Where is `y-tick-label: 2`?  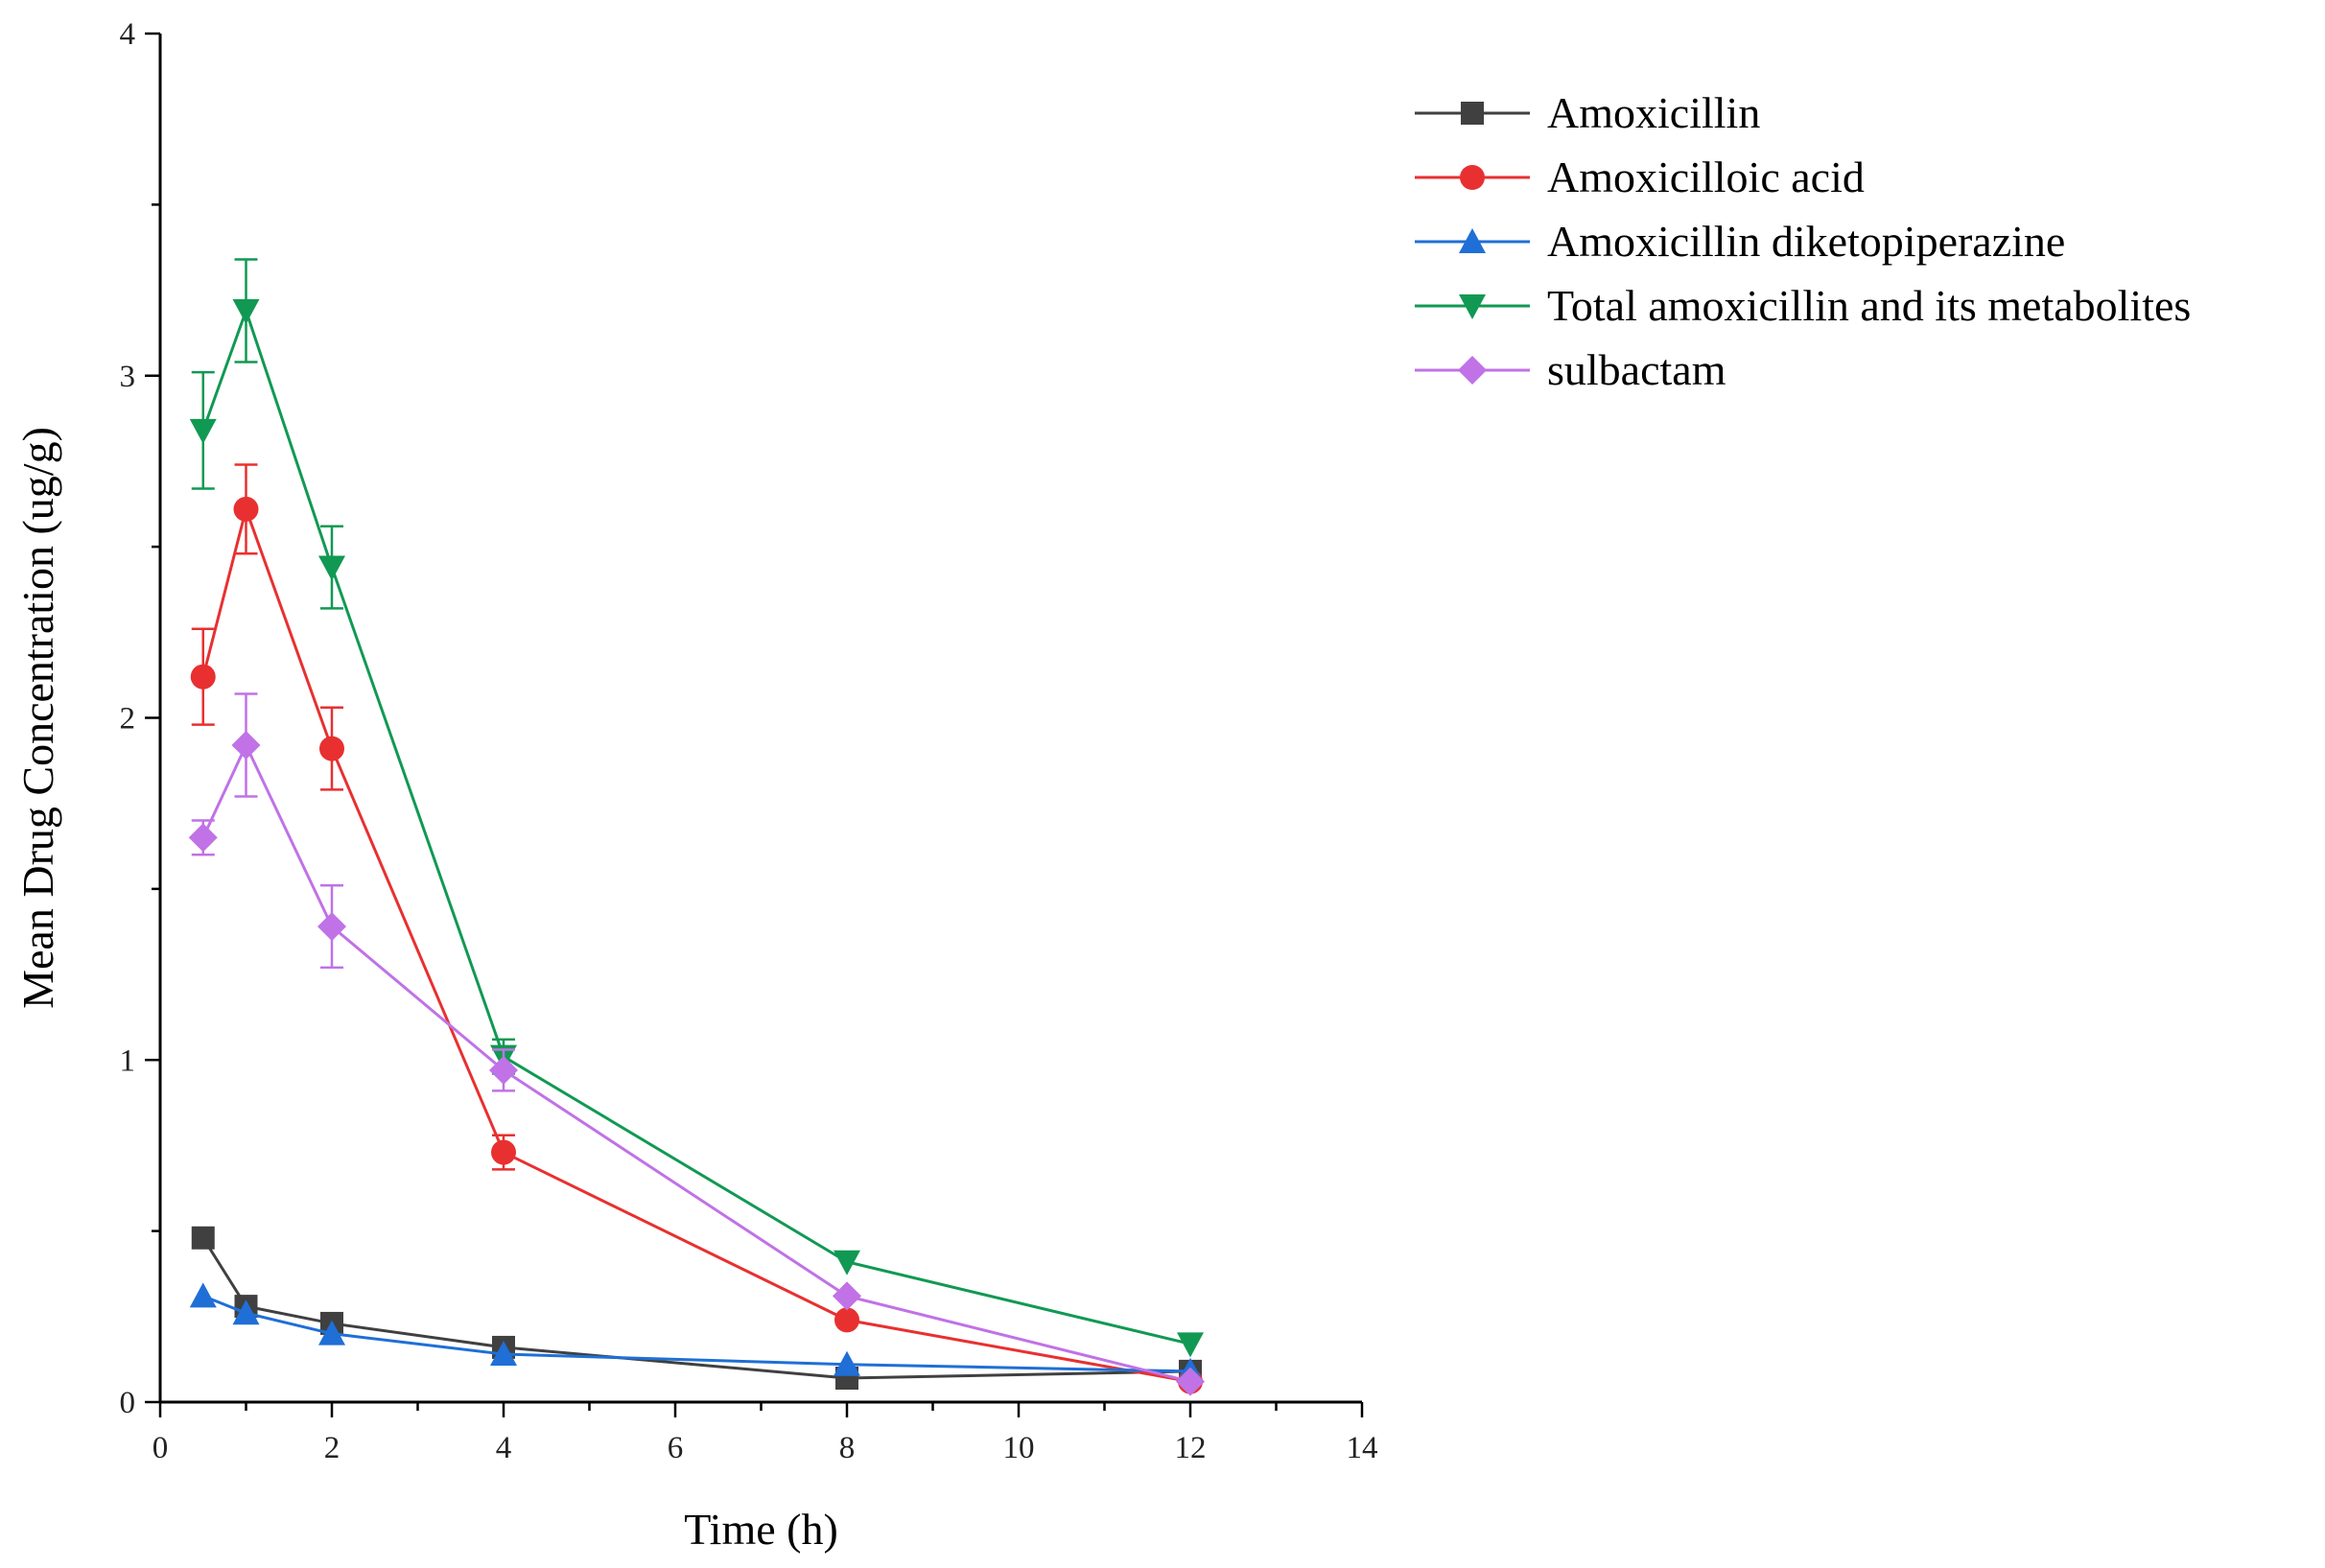 y-tick-label: 2 is located at coordinates (128, 719).